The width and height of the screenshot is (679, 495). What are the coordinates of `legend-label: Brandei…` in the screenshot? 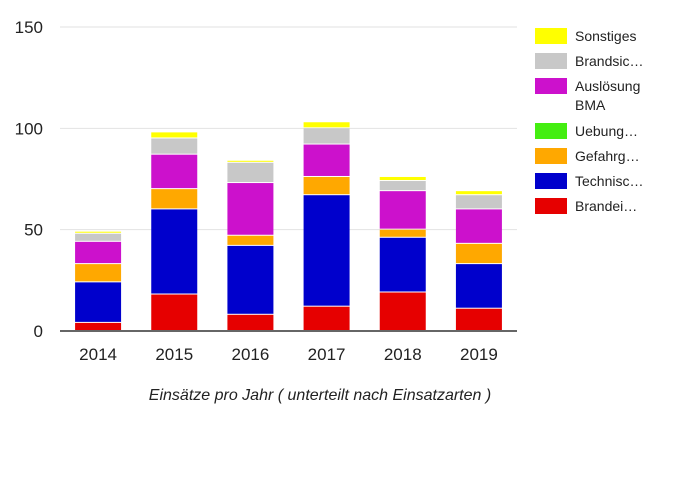 It's located at (606, 206).